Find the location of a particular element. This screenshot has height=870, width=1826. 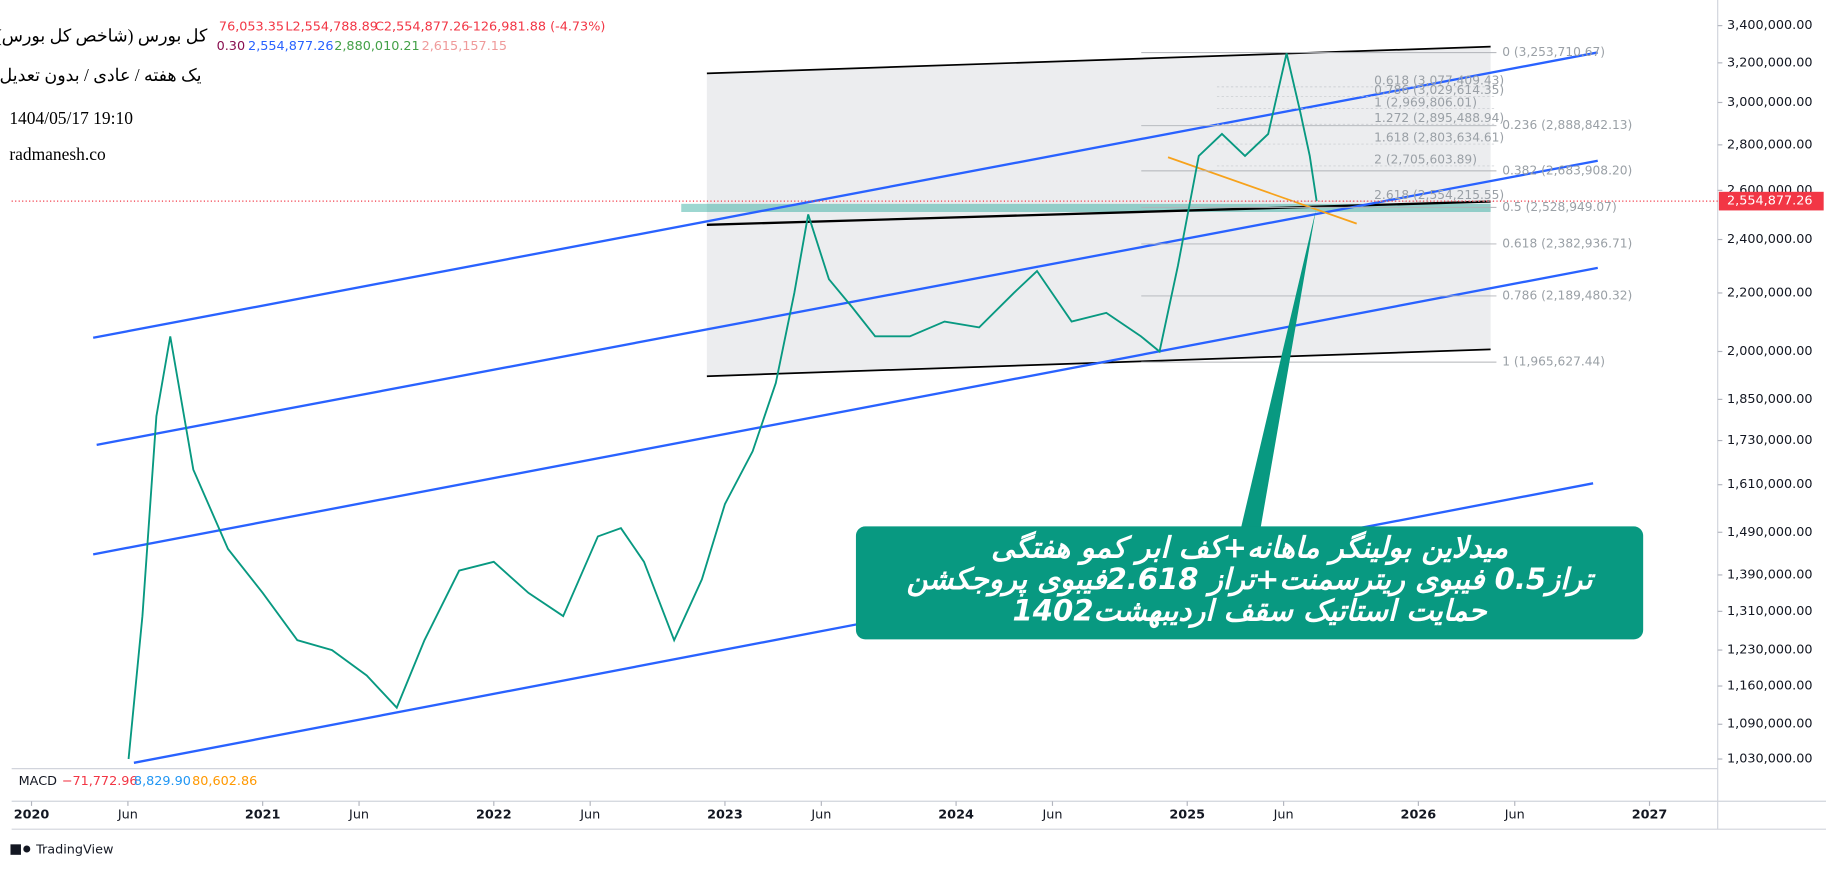

symbol-title: کل بورس (شاخص کل بورس) is located at coordinates (104, 35).